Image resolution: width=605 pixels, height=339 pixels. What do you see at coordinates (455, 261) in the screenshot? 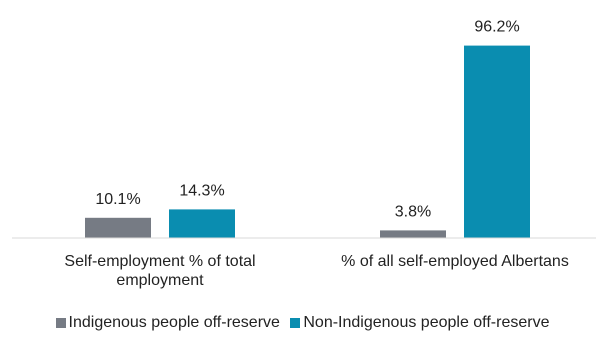
I see `category-label-1: % of all self-employed Albertans` at bounding box center [455, 261].